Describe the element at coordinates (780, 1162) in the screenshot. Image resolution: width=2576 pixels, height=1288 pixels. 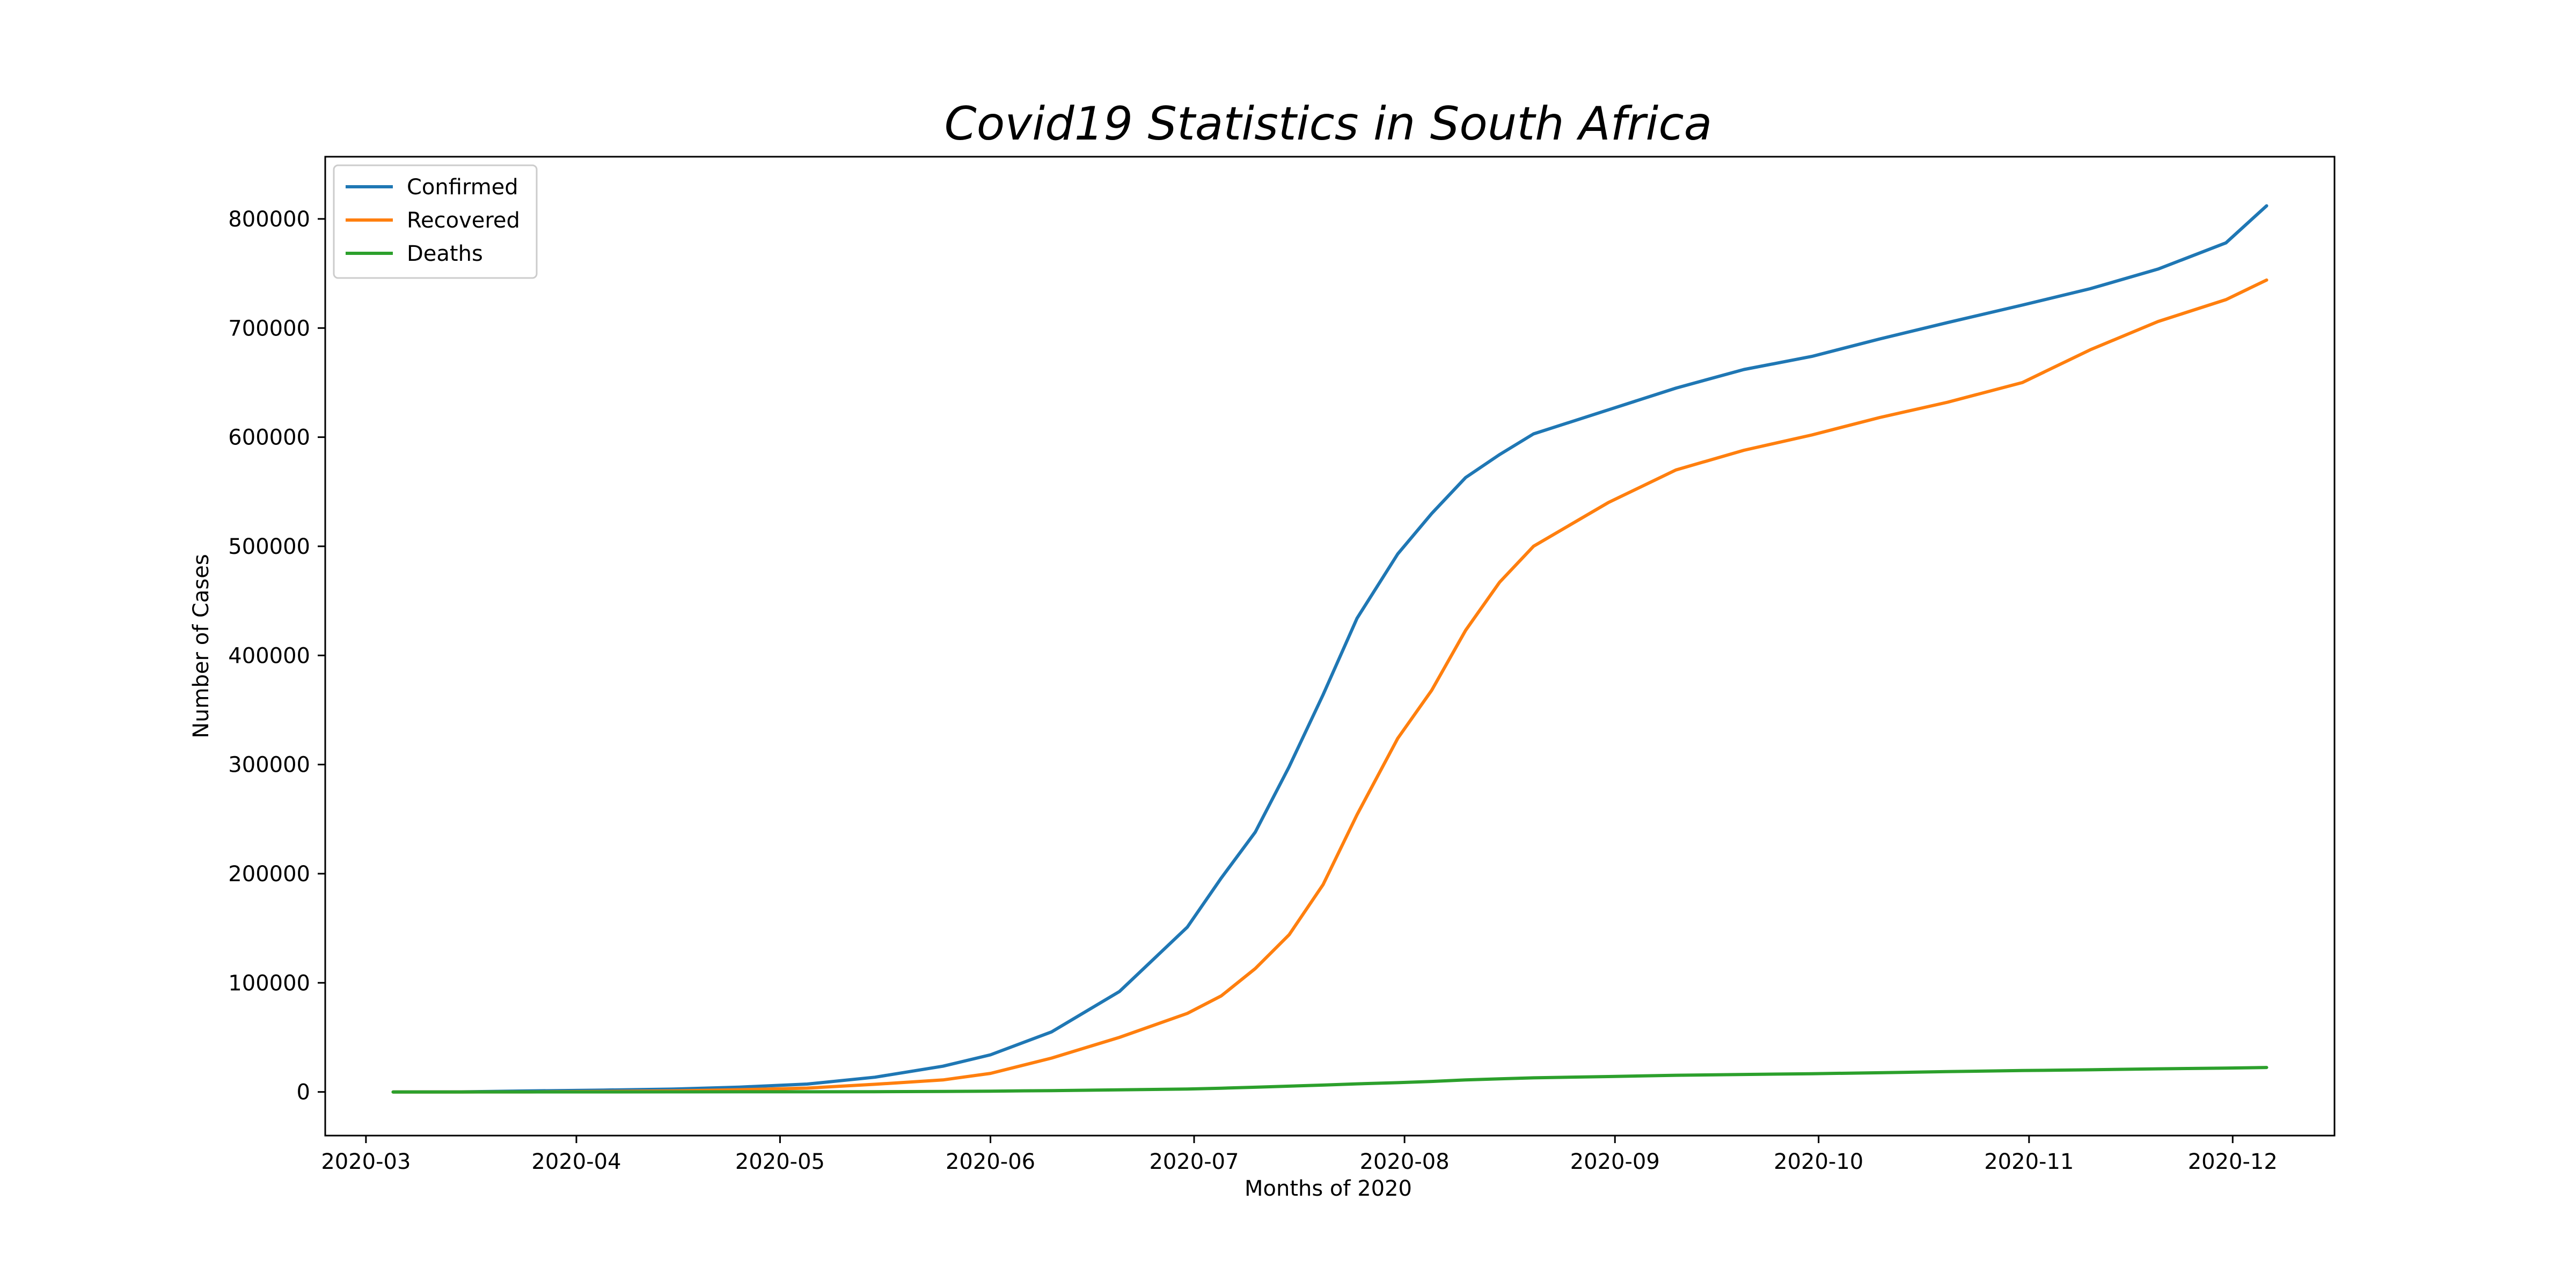
I see `x-tick-label: 2020-05` at that location.